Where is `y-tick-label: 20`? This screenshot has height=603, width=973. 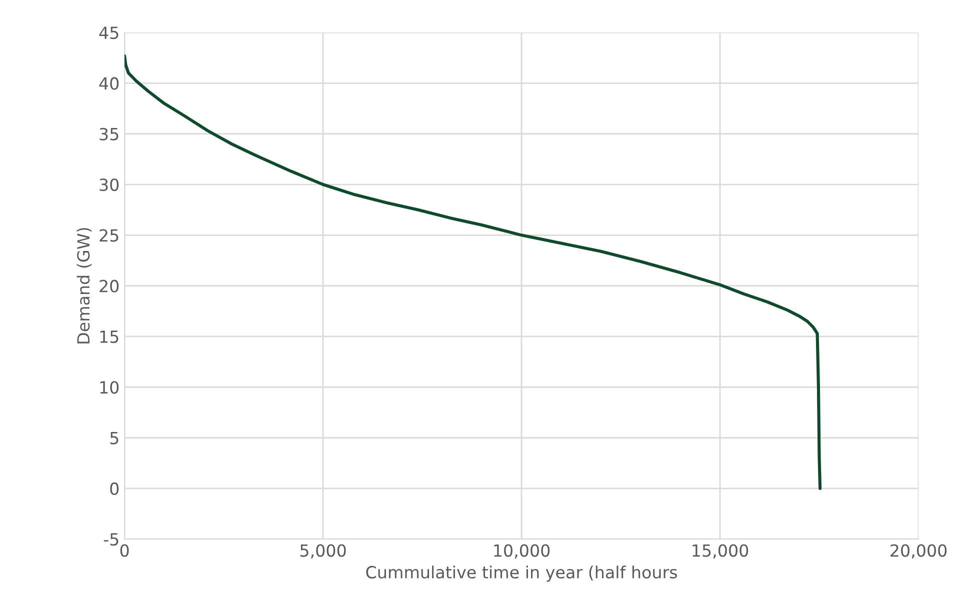
y-tick-label: 20 is located at coordinates (109, 286).